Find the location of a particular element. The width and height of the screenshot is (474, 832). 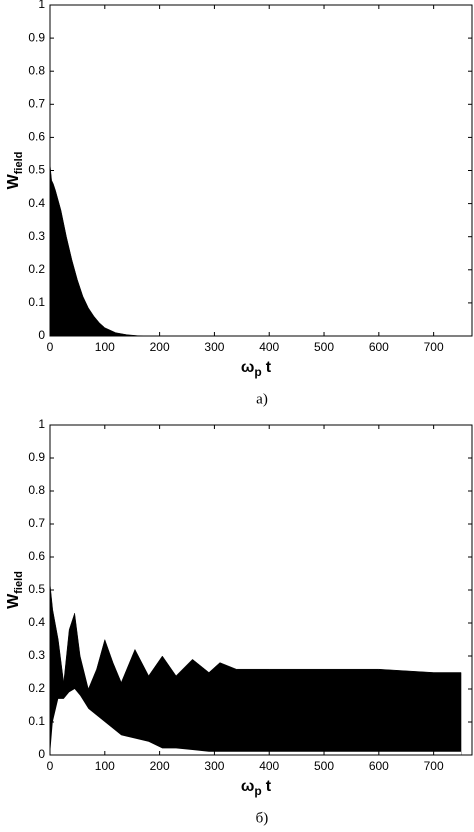

caption: а) is located at coordinates (262, 399).